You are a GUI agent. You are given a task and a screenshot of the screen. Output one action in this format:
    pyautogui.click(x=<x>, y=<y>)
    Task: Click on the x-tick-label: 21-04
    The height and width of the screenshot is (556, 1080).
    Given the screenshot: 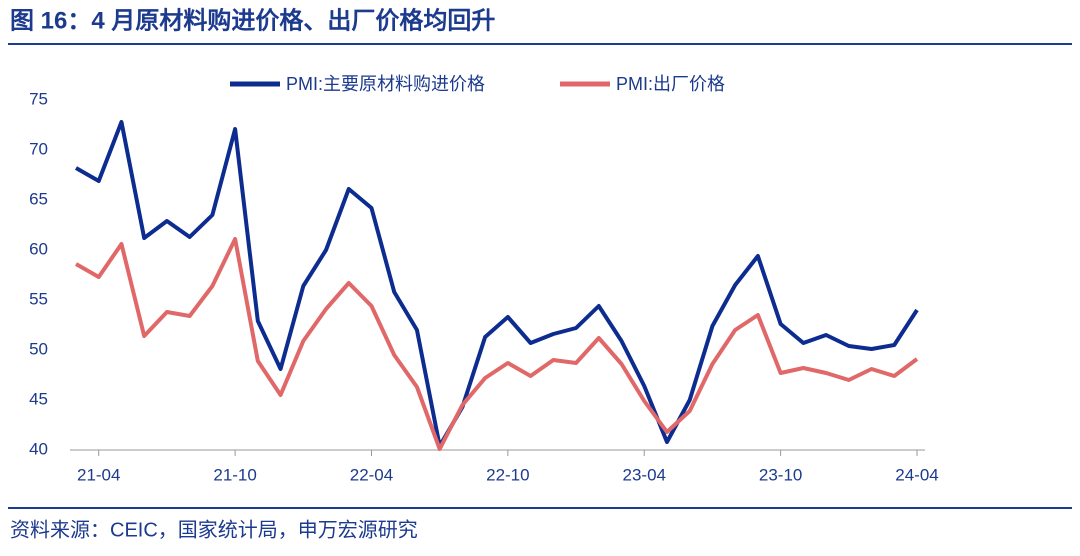 What is the action you would take?
    pyautogui.click(x=98, y=474)
    